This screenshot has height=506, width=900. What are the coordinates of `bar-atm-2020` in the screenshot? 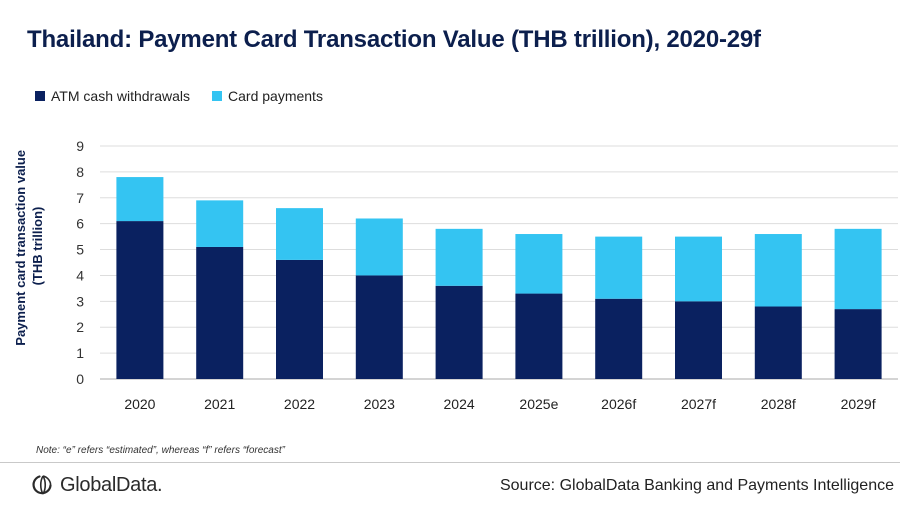 It's located at (140, 300).